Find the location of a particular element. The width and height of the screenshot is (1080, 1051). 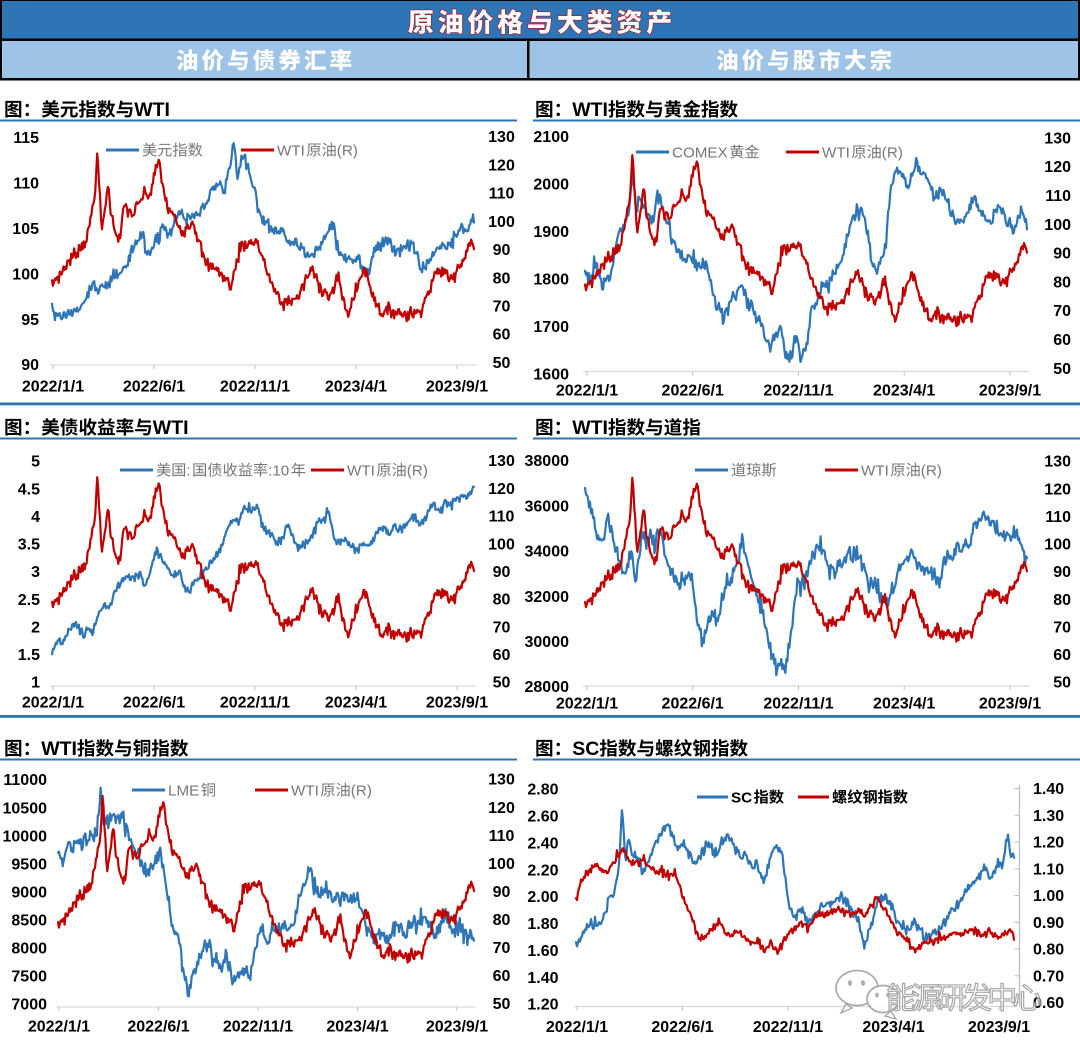

svg-text: 34000 is located at coordinates (547, 552).